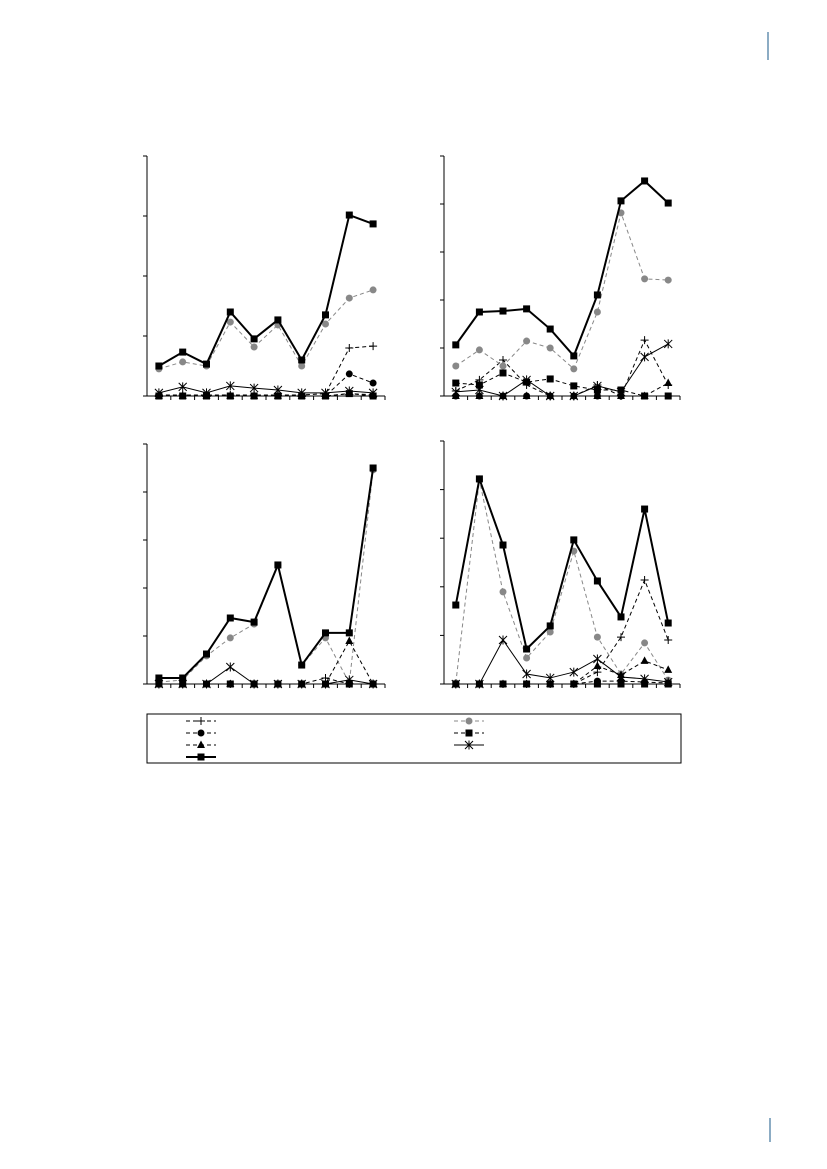  Describe the element at coordinates (414, 738) in the screenshot. I see `legend-box` at that location.